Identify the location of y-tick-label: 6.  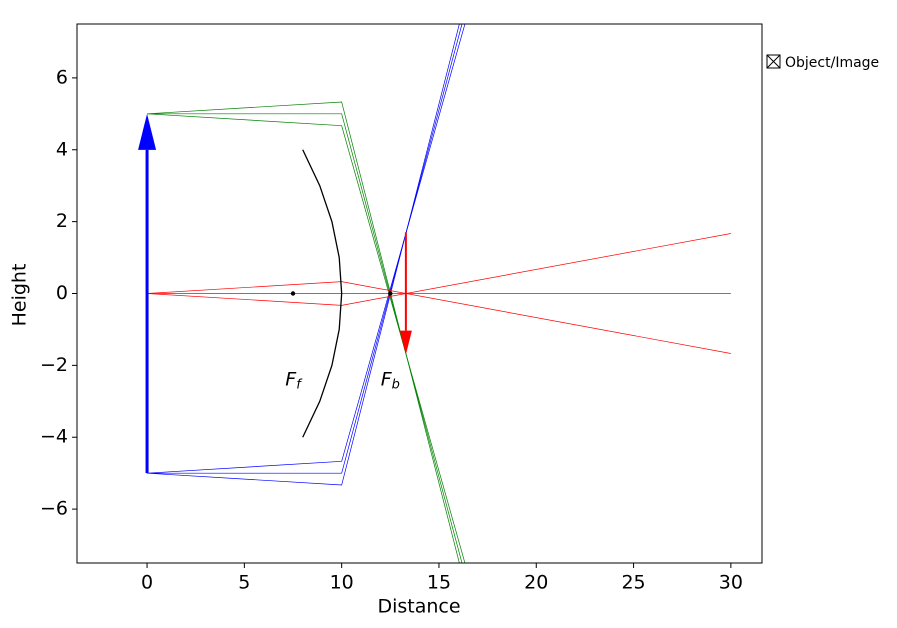
(62, 77).